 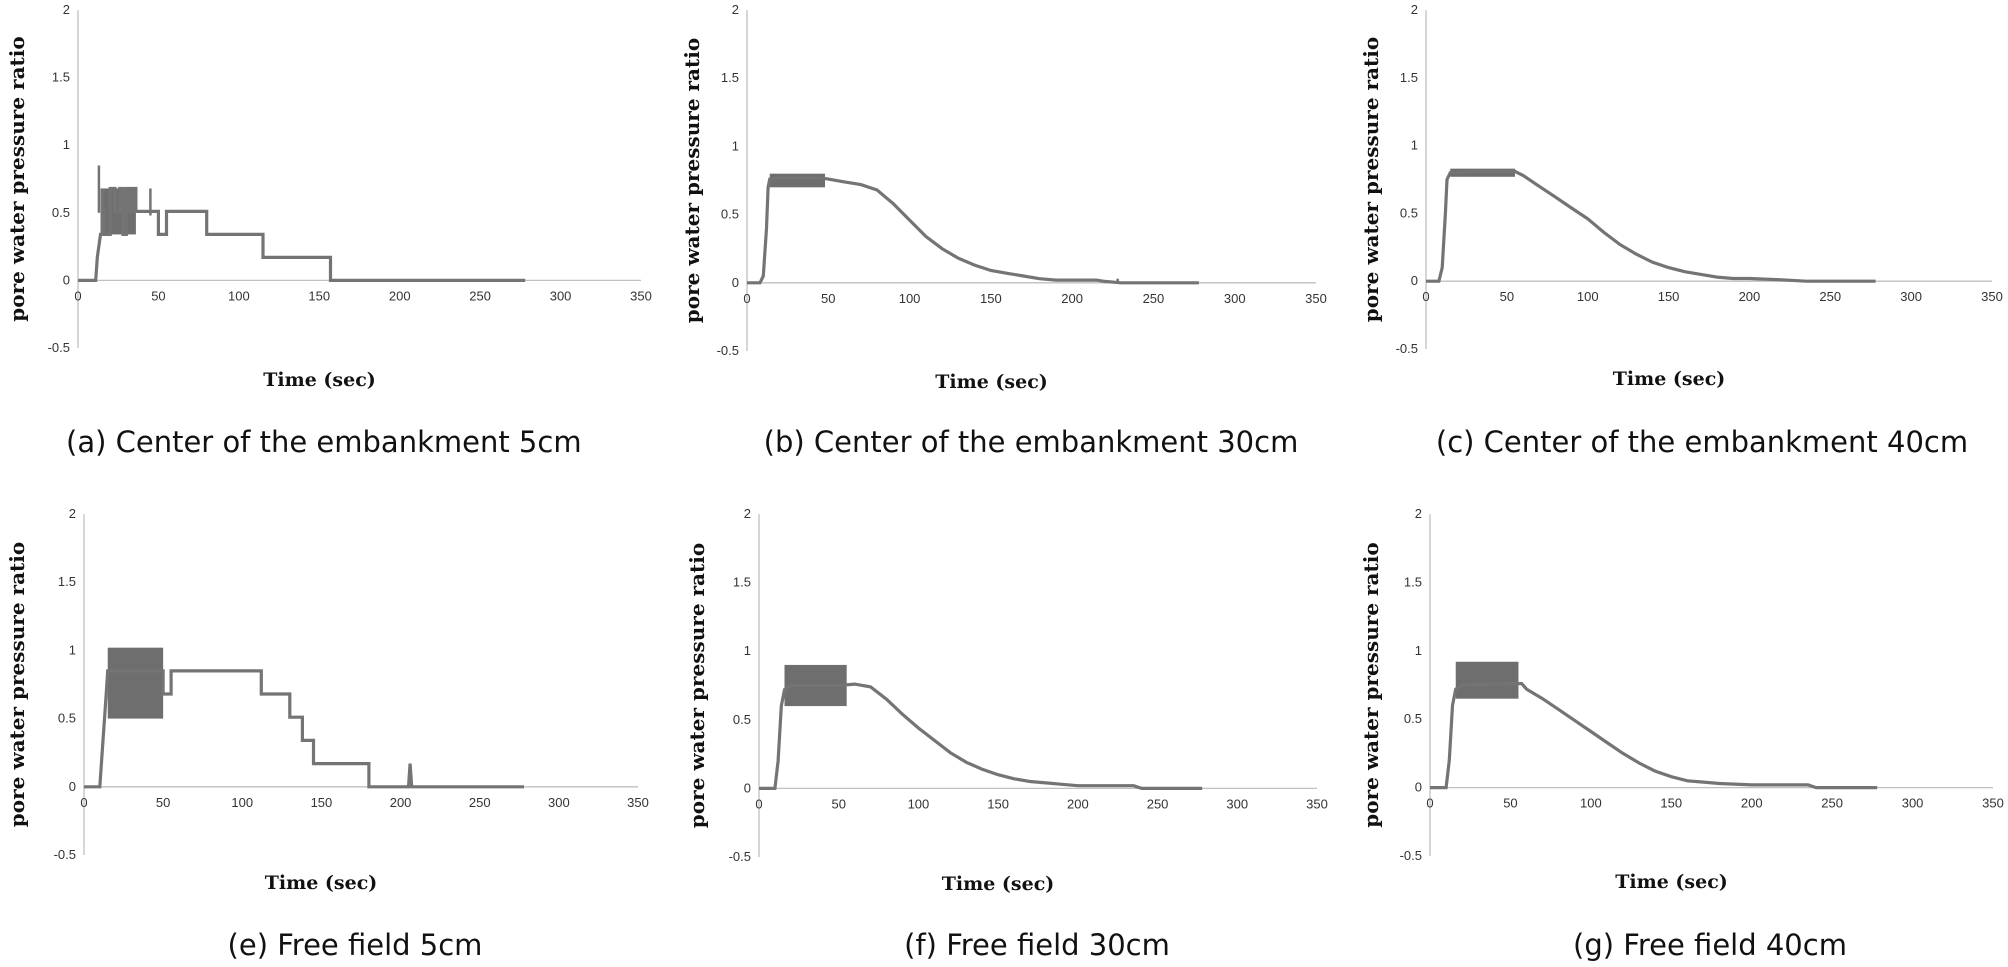 I want to click on panel-caption: (c) Center of the embankment 40cm, so click(x=1702, y=442).